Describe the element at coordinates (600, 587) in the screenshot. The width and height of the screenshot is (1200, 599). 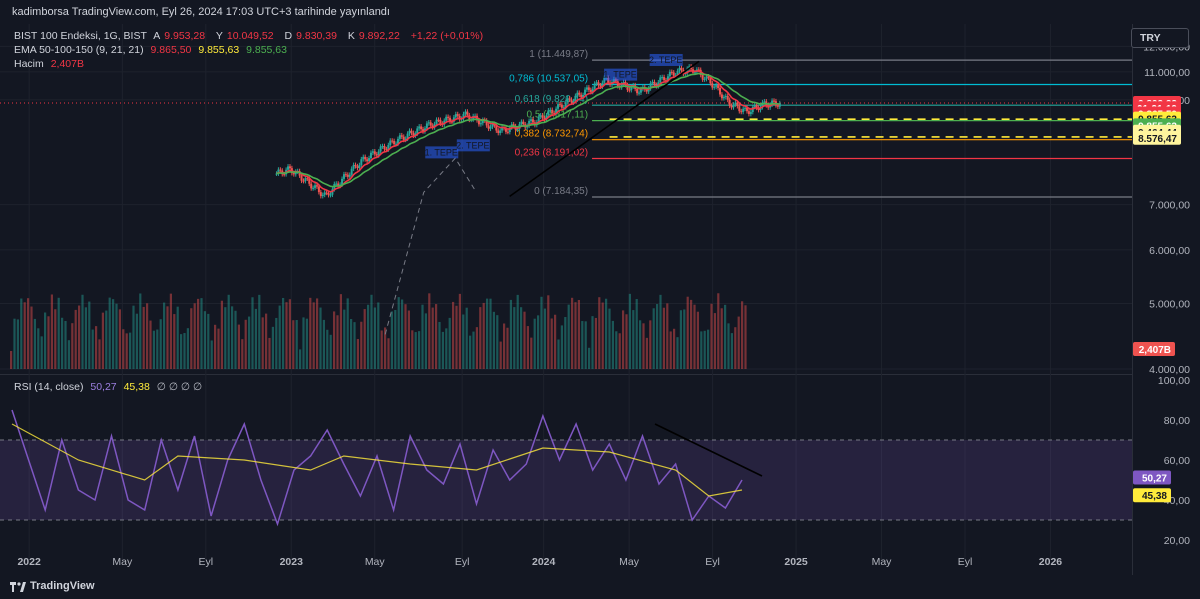
I see `footer: TradingView` at that location.